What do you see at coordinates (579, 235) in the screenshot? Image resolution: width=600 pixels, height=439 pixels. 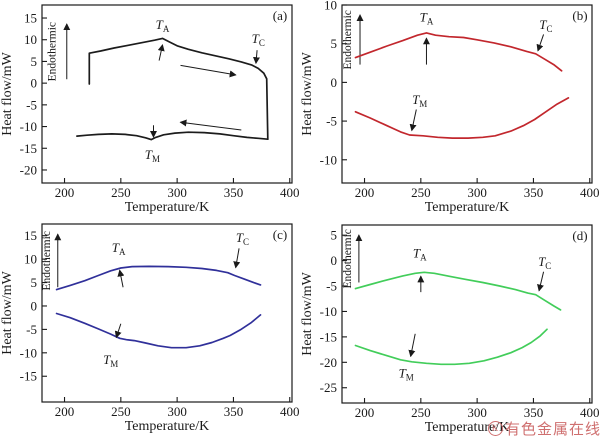 I see `panel-letter: (d)` at bounding box center [579, 235].